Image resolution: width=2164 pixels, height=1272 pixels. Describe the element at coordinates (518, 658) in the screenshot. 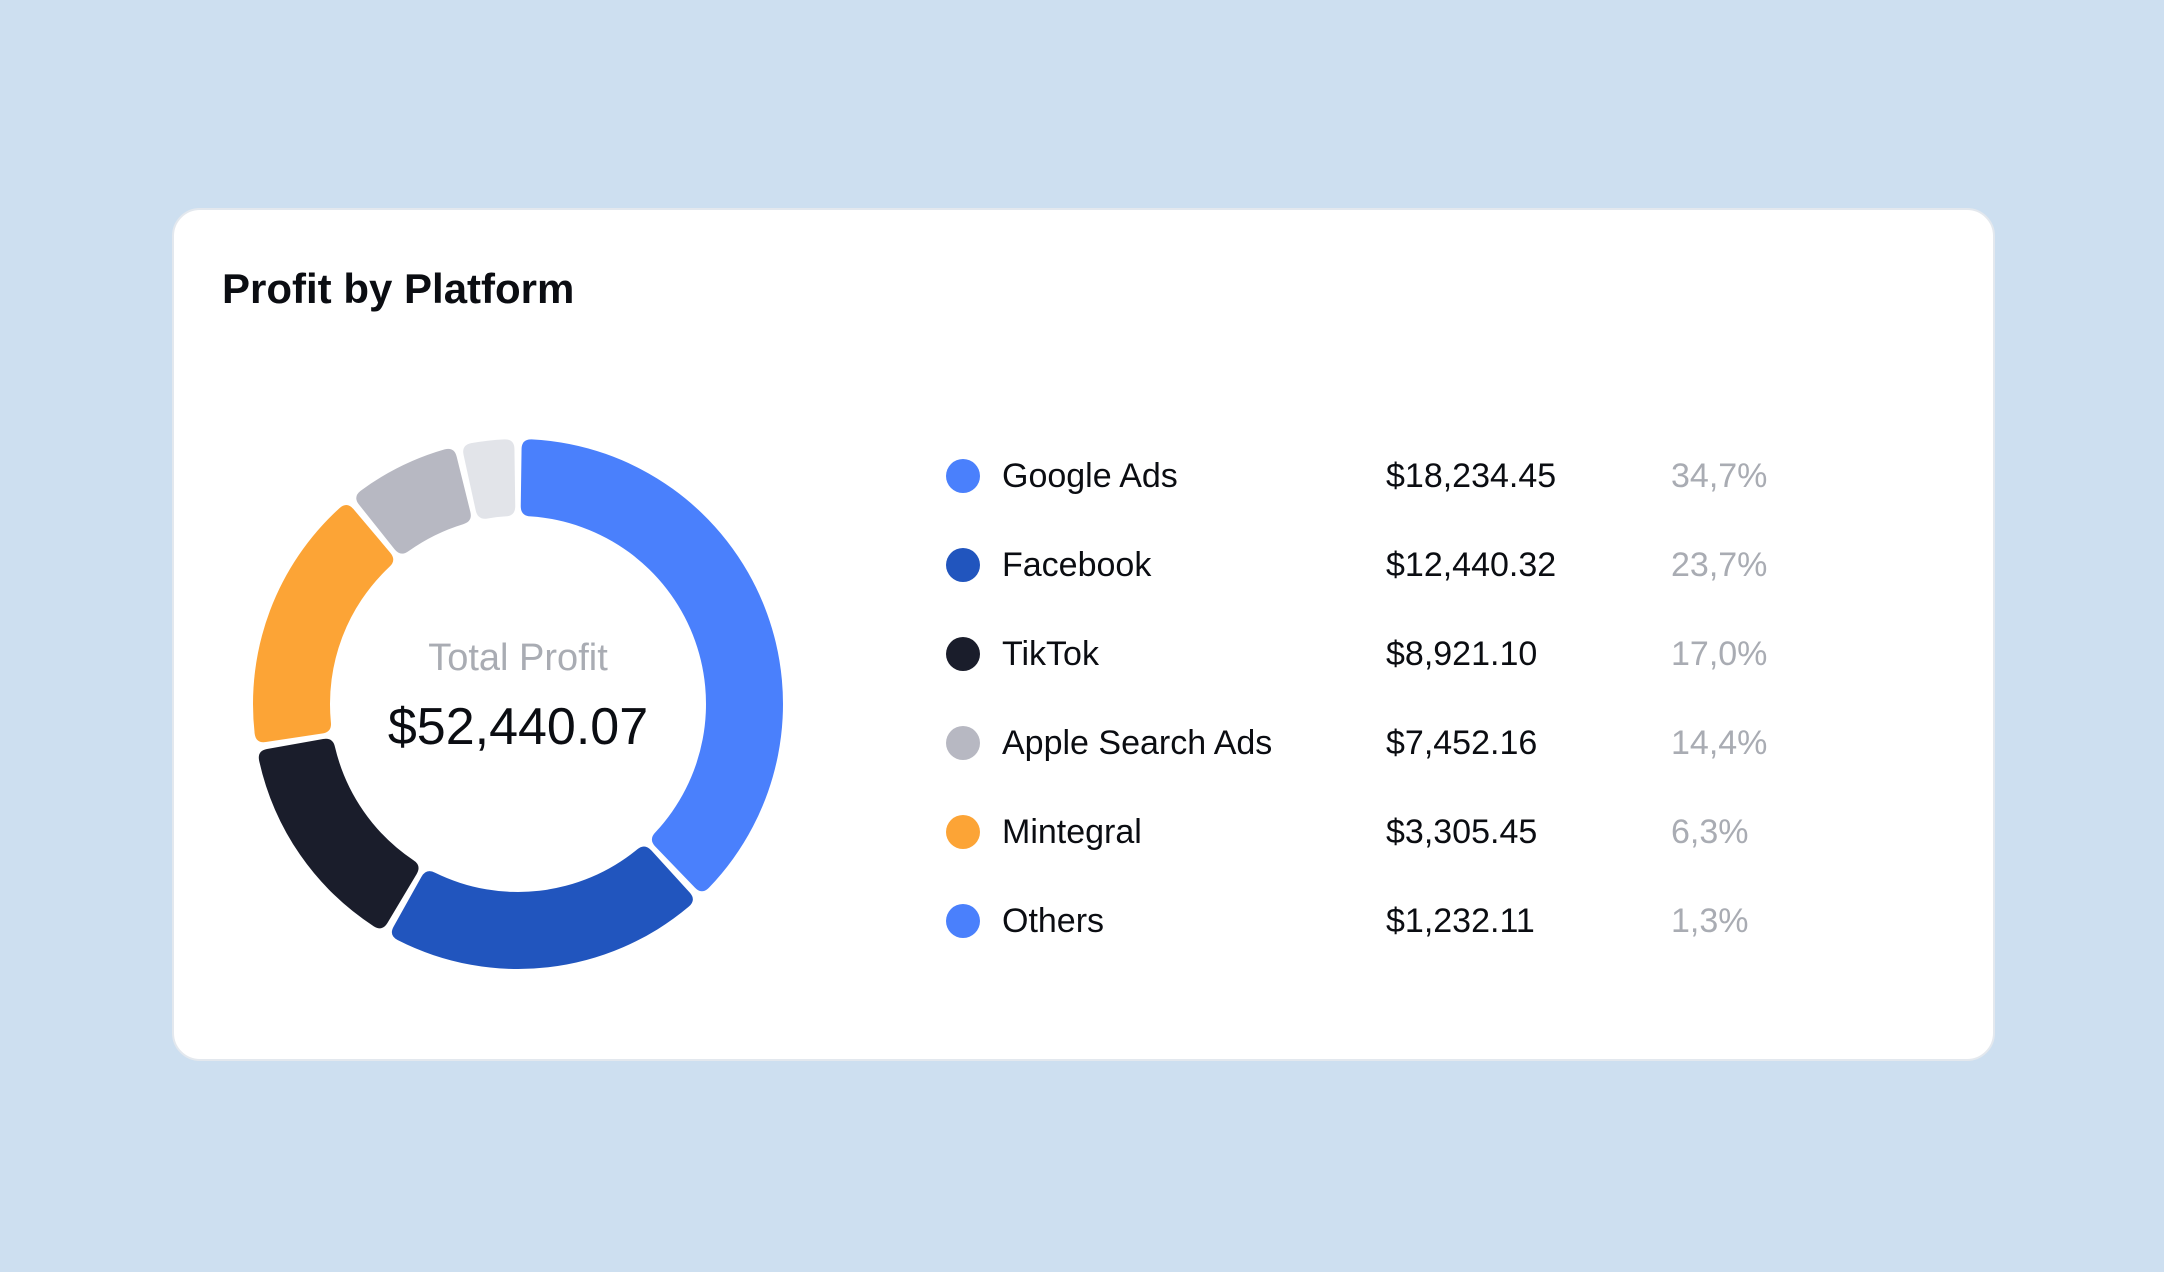

I see `total-profit-label: Total Profit` at that location.